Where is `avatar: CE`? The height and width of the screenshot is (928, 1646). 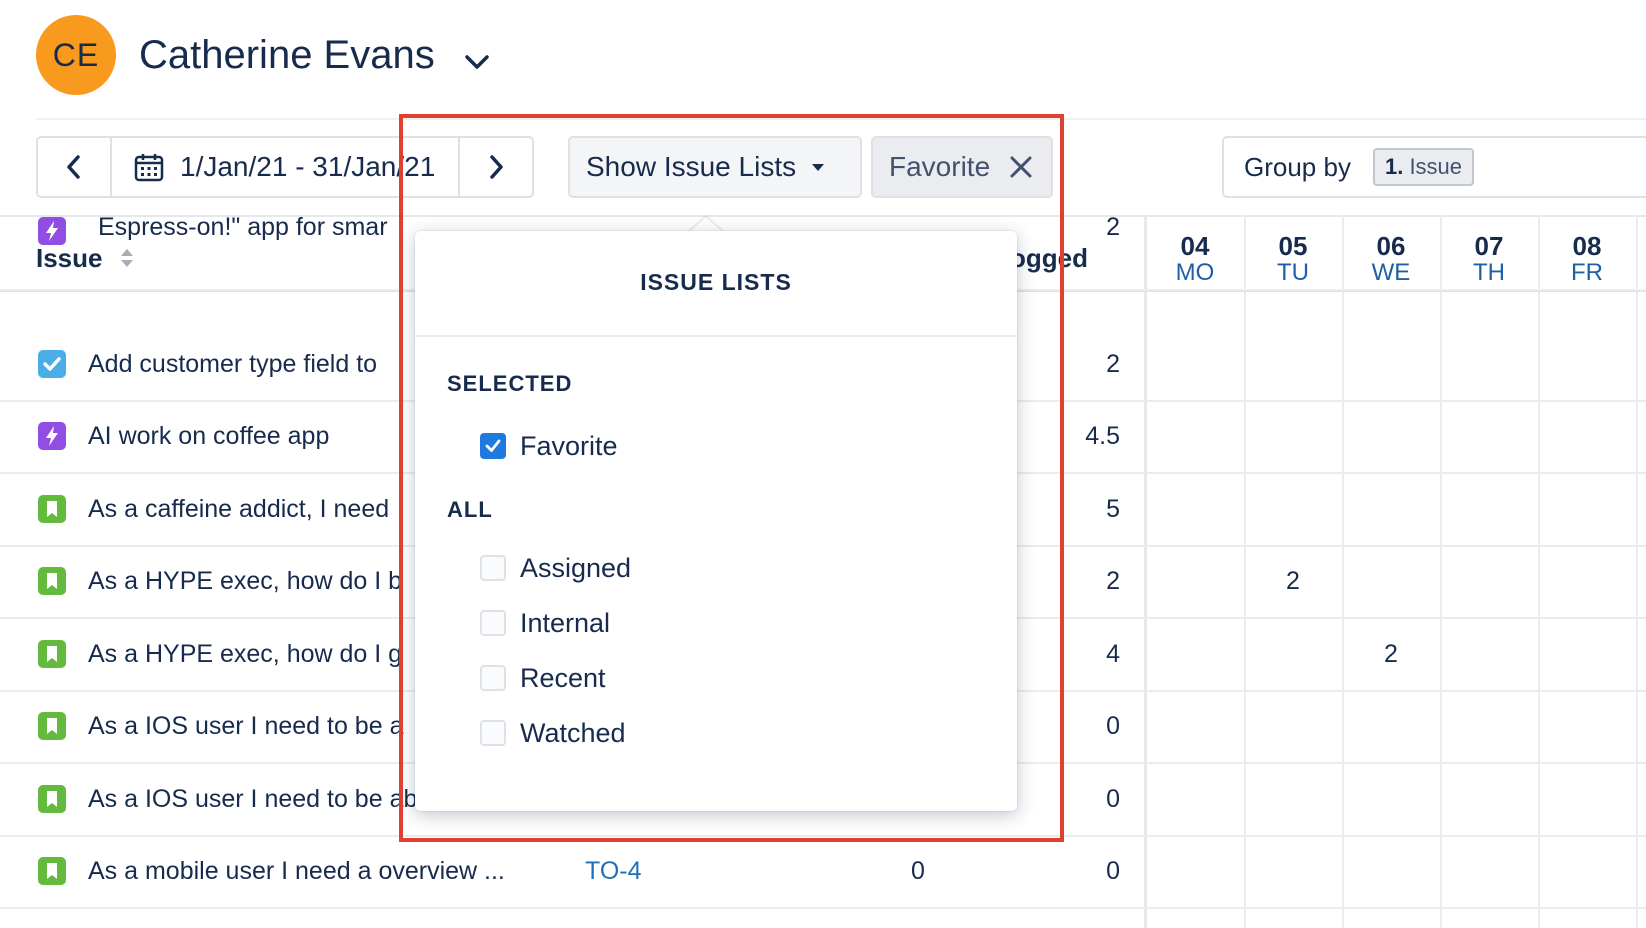 avatar: CE is located at coordinates (76, 55).